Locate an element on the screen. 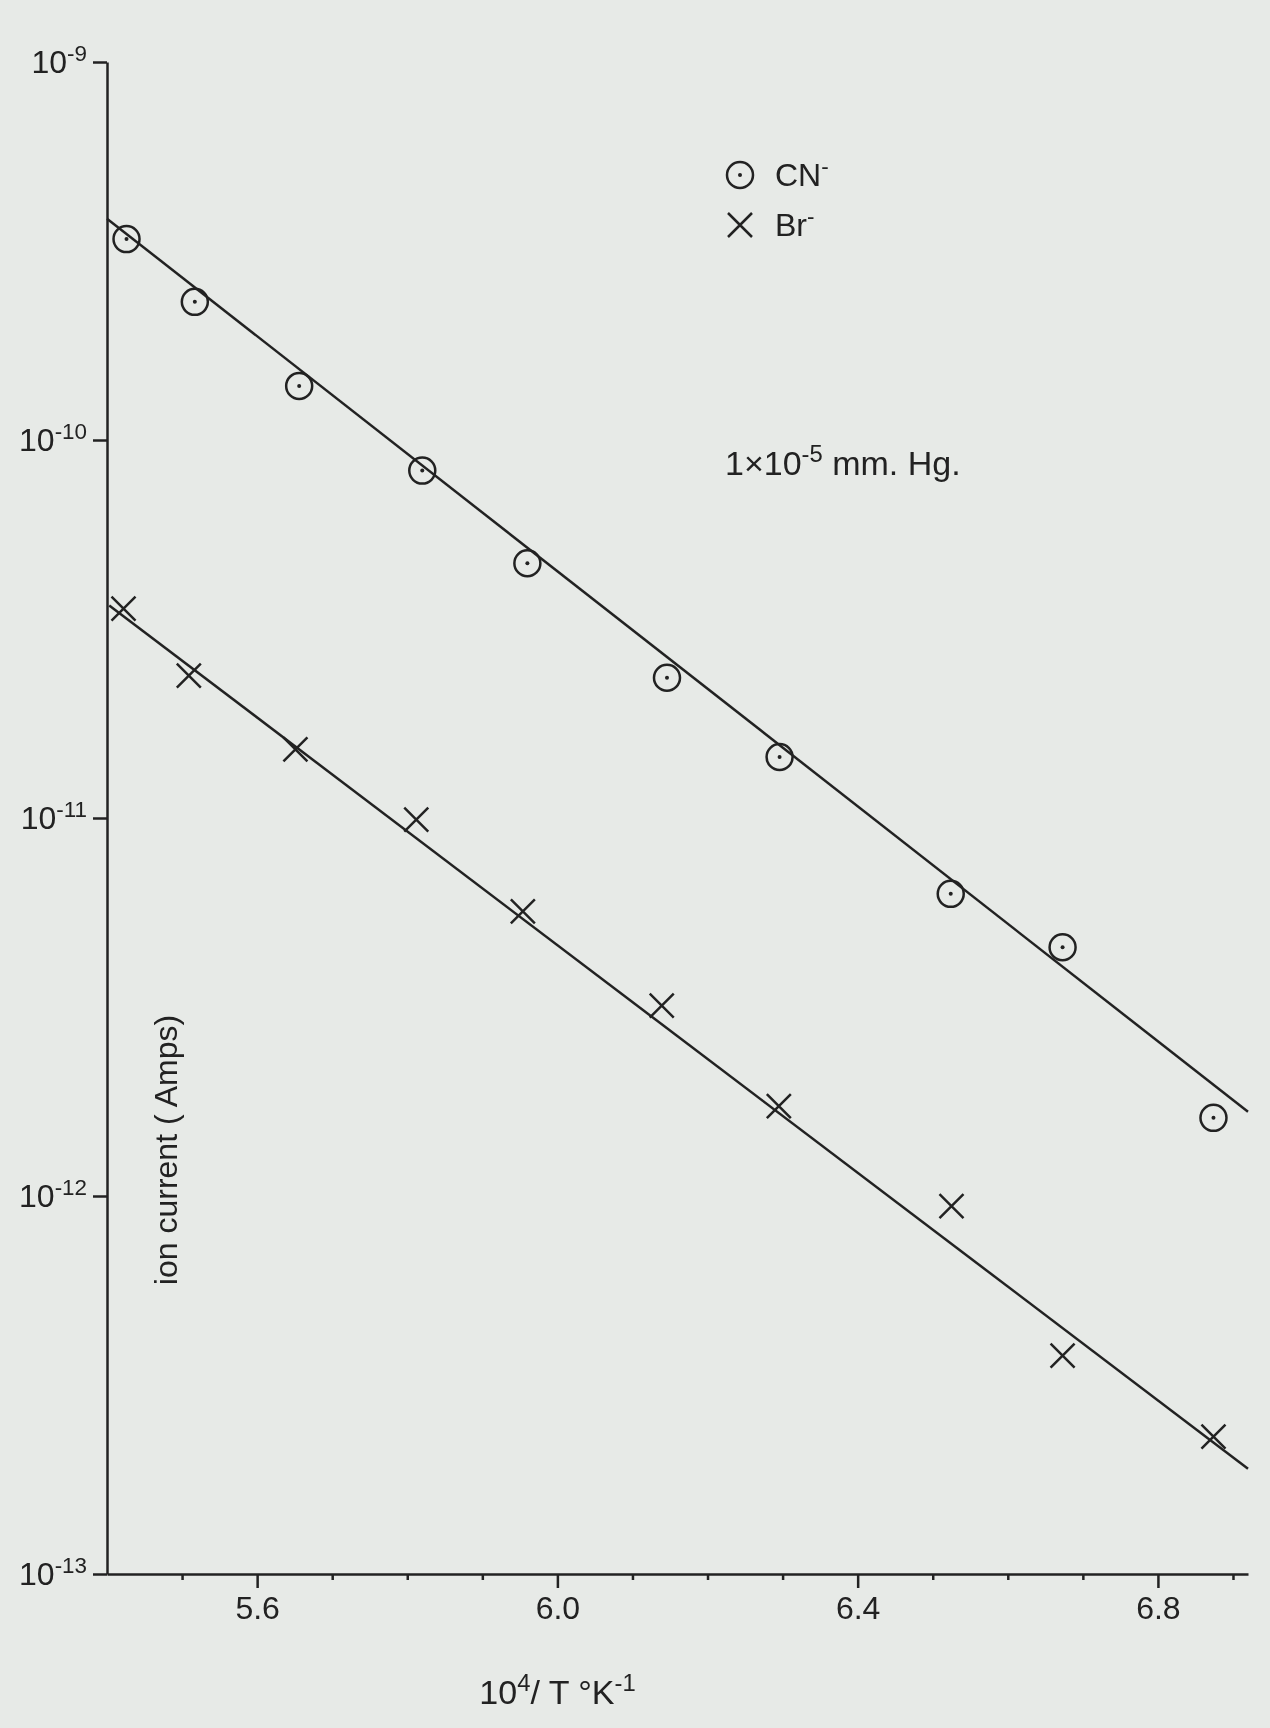  annotation: 1×10$^{-5}$ mm. Hg. is located at coordinates (843, 460).